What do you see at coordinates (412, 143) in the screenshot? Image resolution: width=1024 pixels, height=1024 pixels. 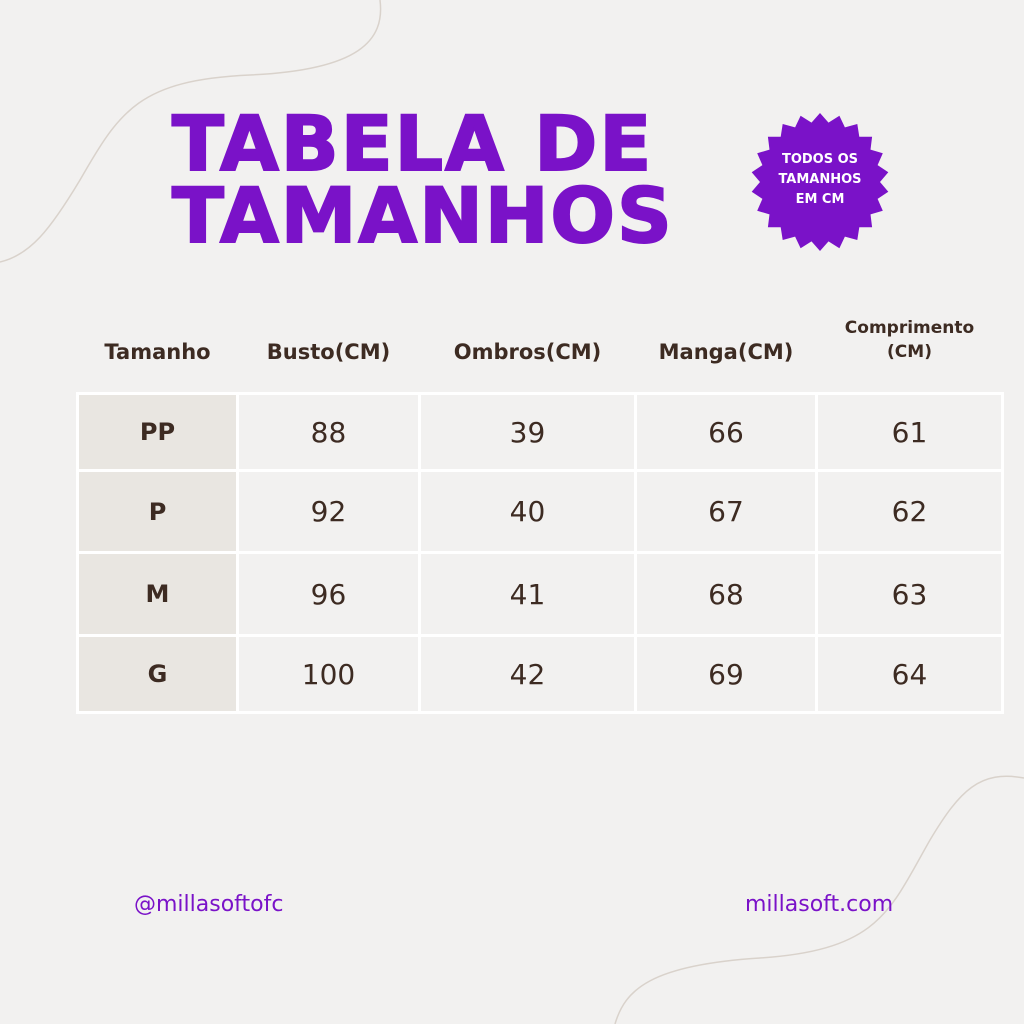 I see `title-line: TABELA DE` at bounding box center [412, 143].